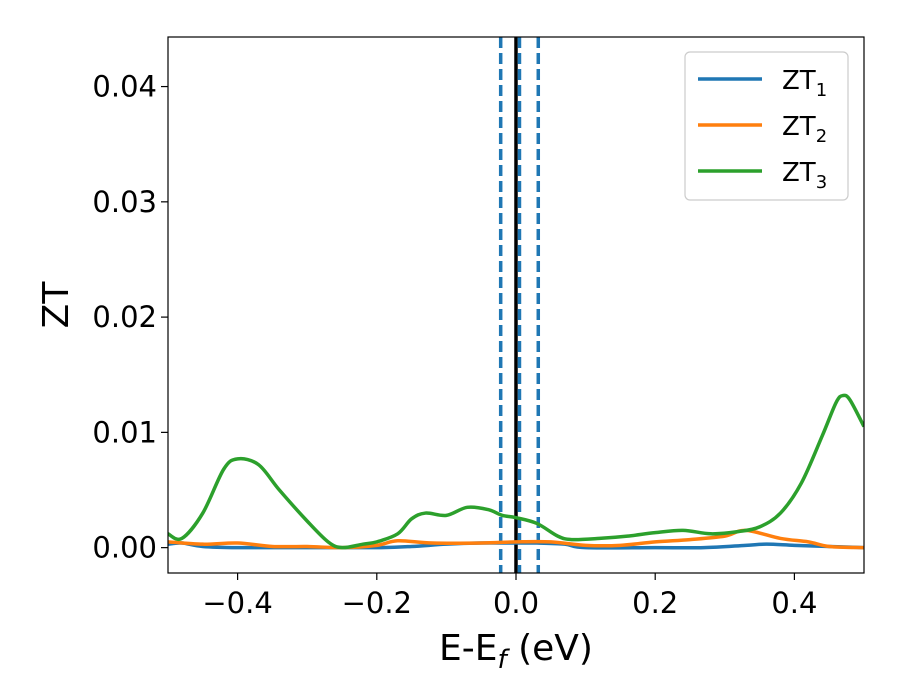 The width and height of the screenshot is (900, 700). I want to click on series-line-zt2, so click(516, 539).